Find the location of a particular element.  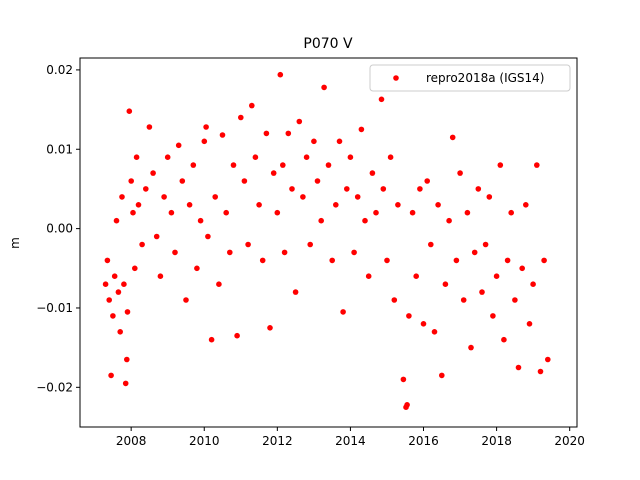

x-tick-label: 2016 is located at coordinates (423, 441).